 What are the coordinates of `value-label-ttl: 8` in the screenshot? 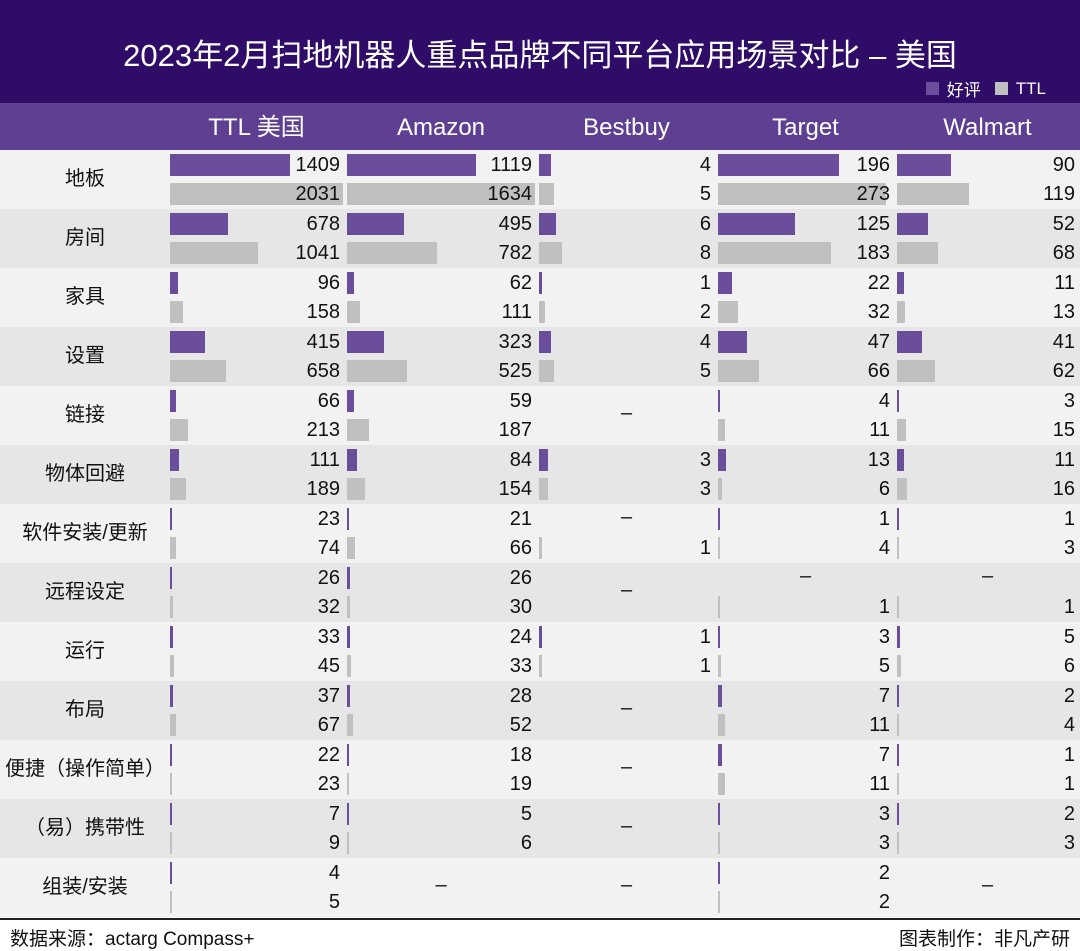 It's located at (705, 253).